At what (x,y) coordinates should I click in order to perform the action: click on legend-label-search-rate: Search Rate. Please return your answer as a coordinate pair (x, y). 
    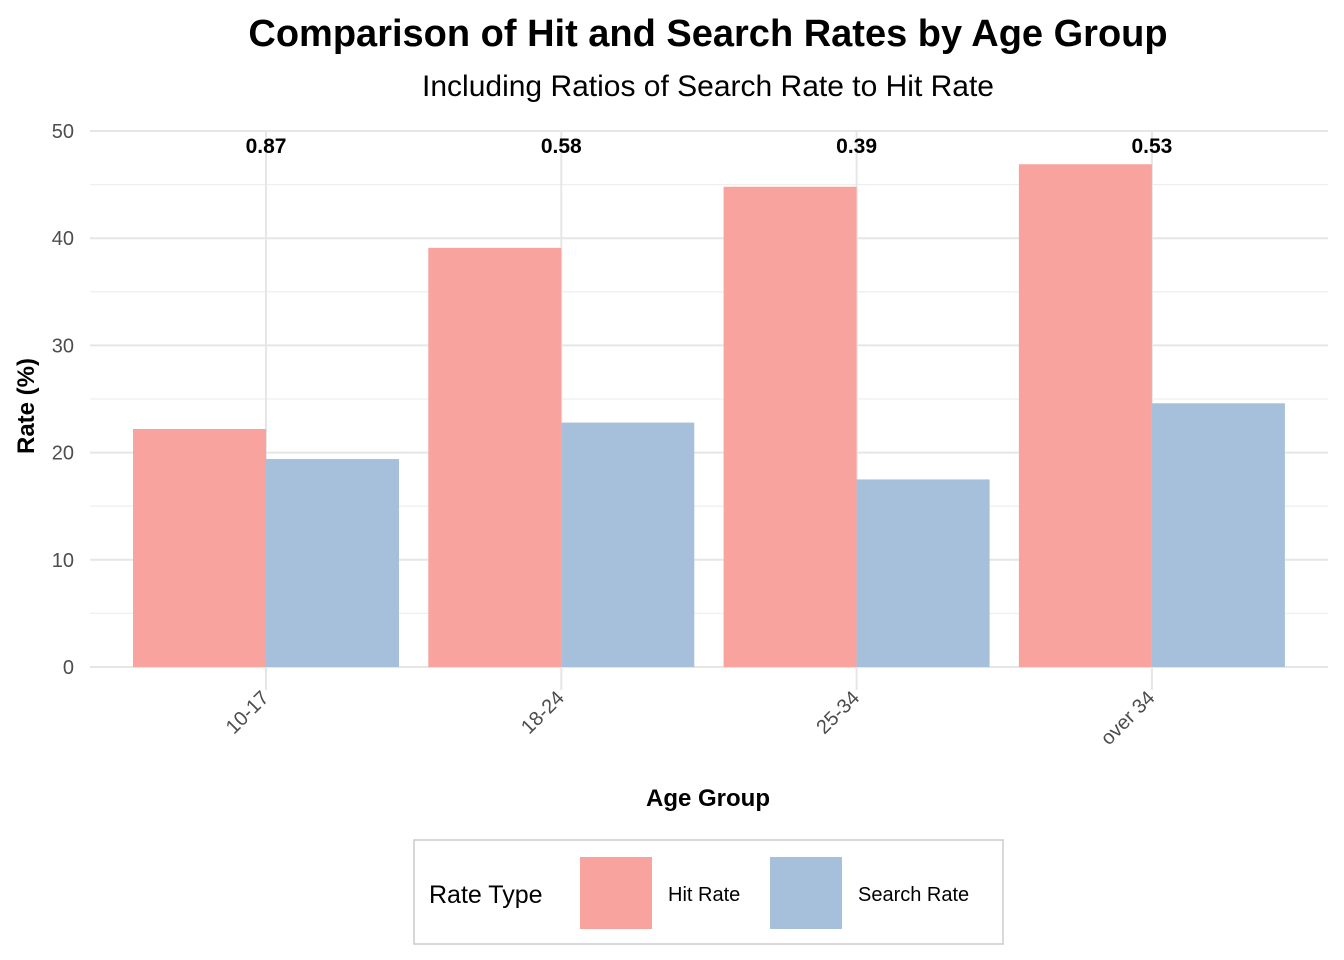
    Looking at the image, I should click on (913, 895).